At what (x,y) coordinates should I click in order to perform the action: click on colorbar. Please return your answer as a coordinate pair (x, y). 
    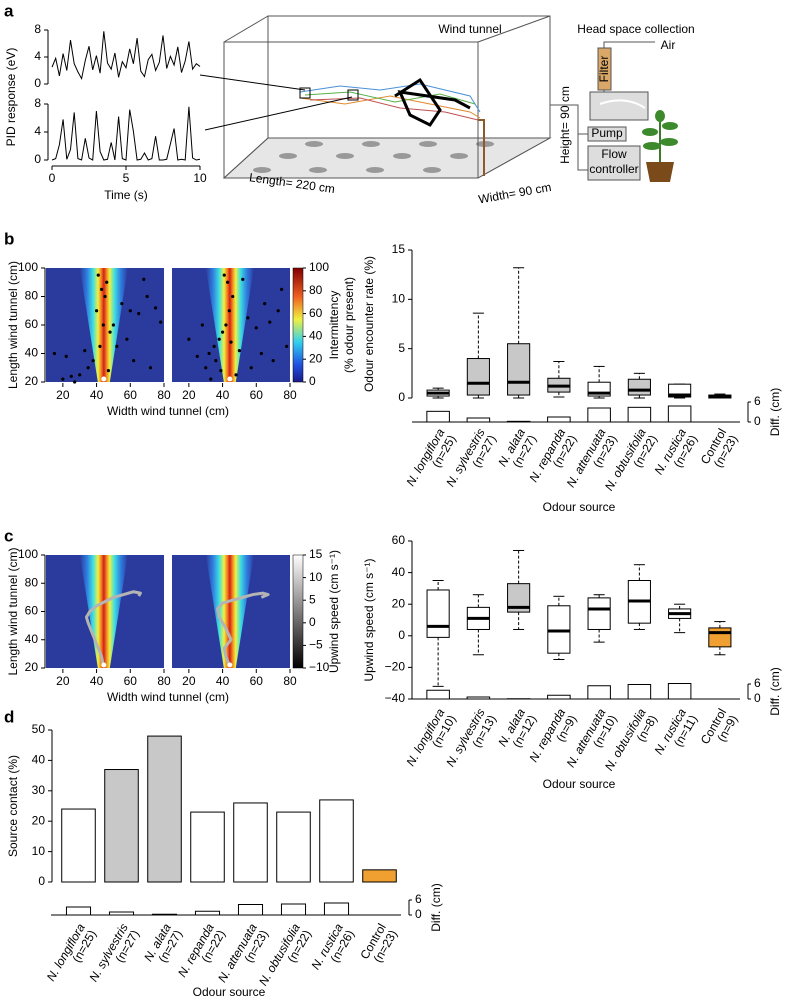
    Looking at the image, I should click on (298, 611).